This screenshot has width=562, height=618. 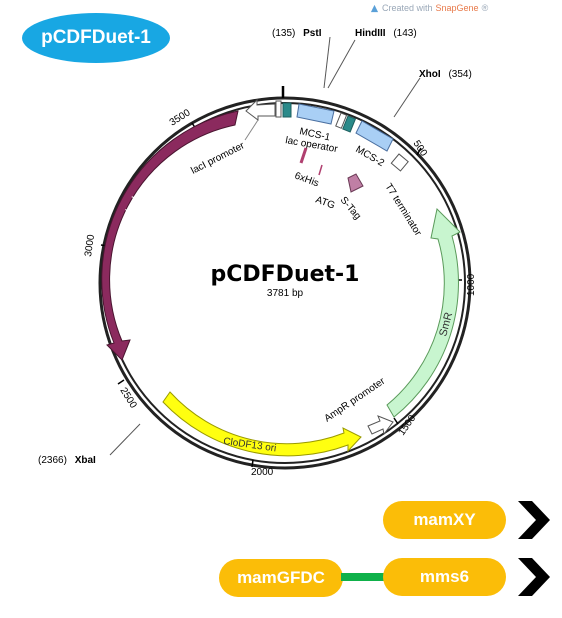 What do you see at coordinates (374, 136) in the screenshot?
I see `mcs2-feature` at bounding box center [374, 136].